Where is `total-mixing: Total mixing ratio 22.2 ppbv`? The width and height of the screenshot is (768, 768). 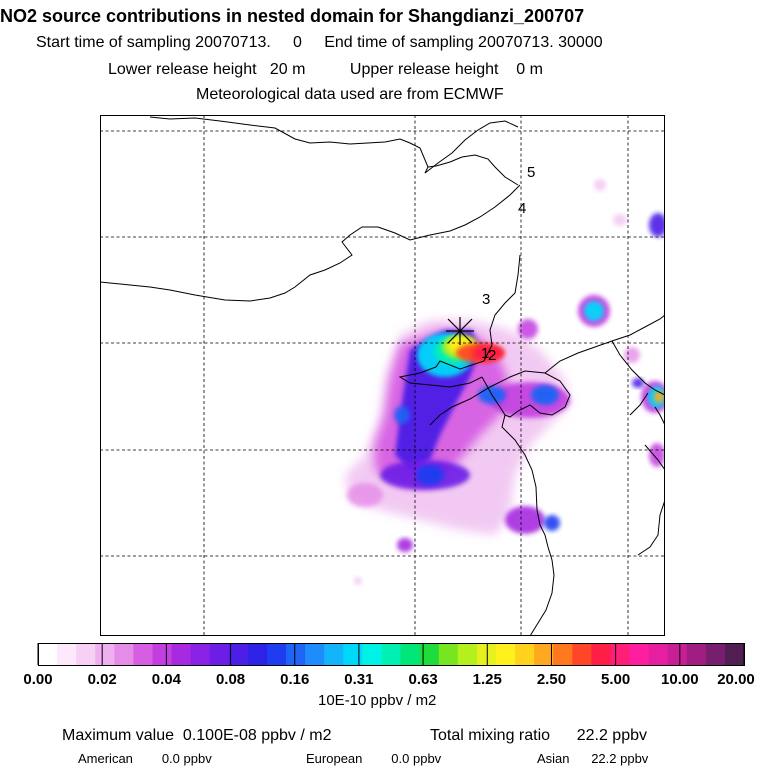
total-mixing: Total mixing ratio 22.2 ppbv is located at coordinates (538, 736).